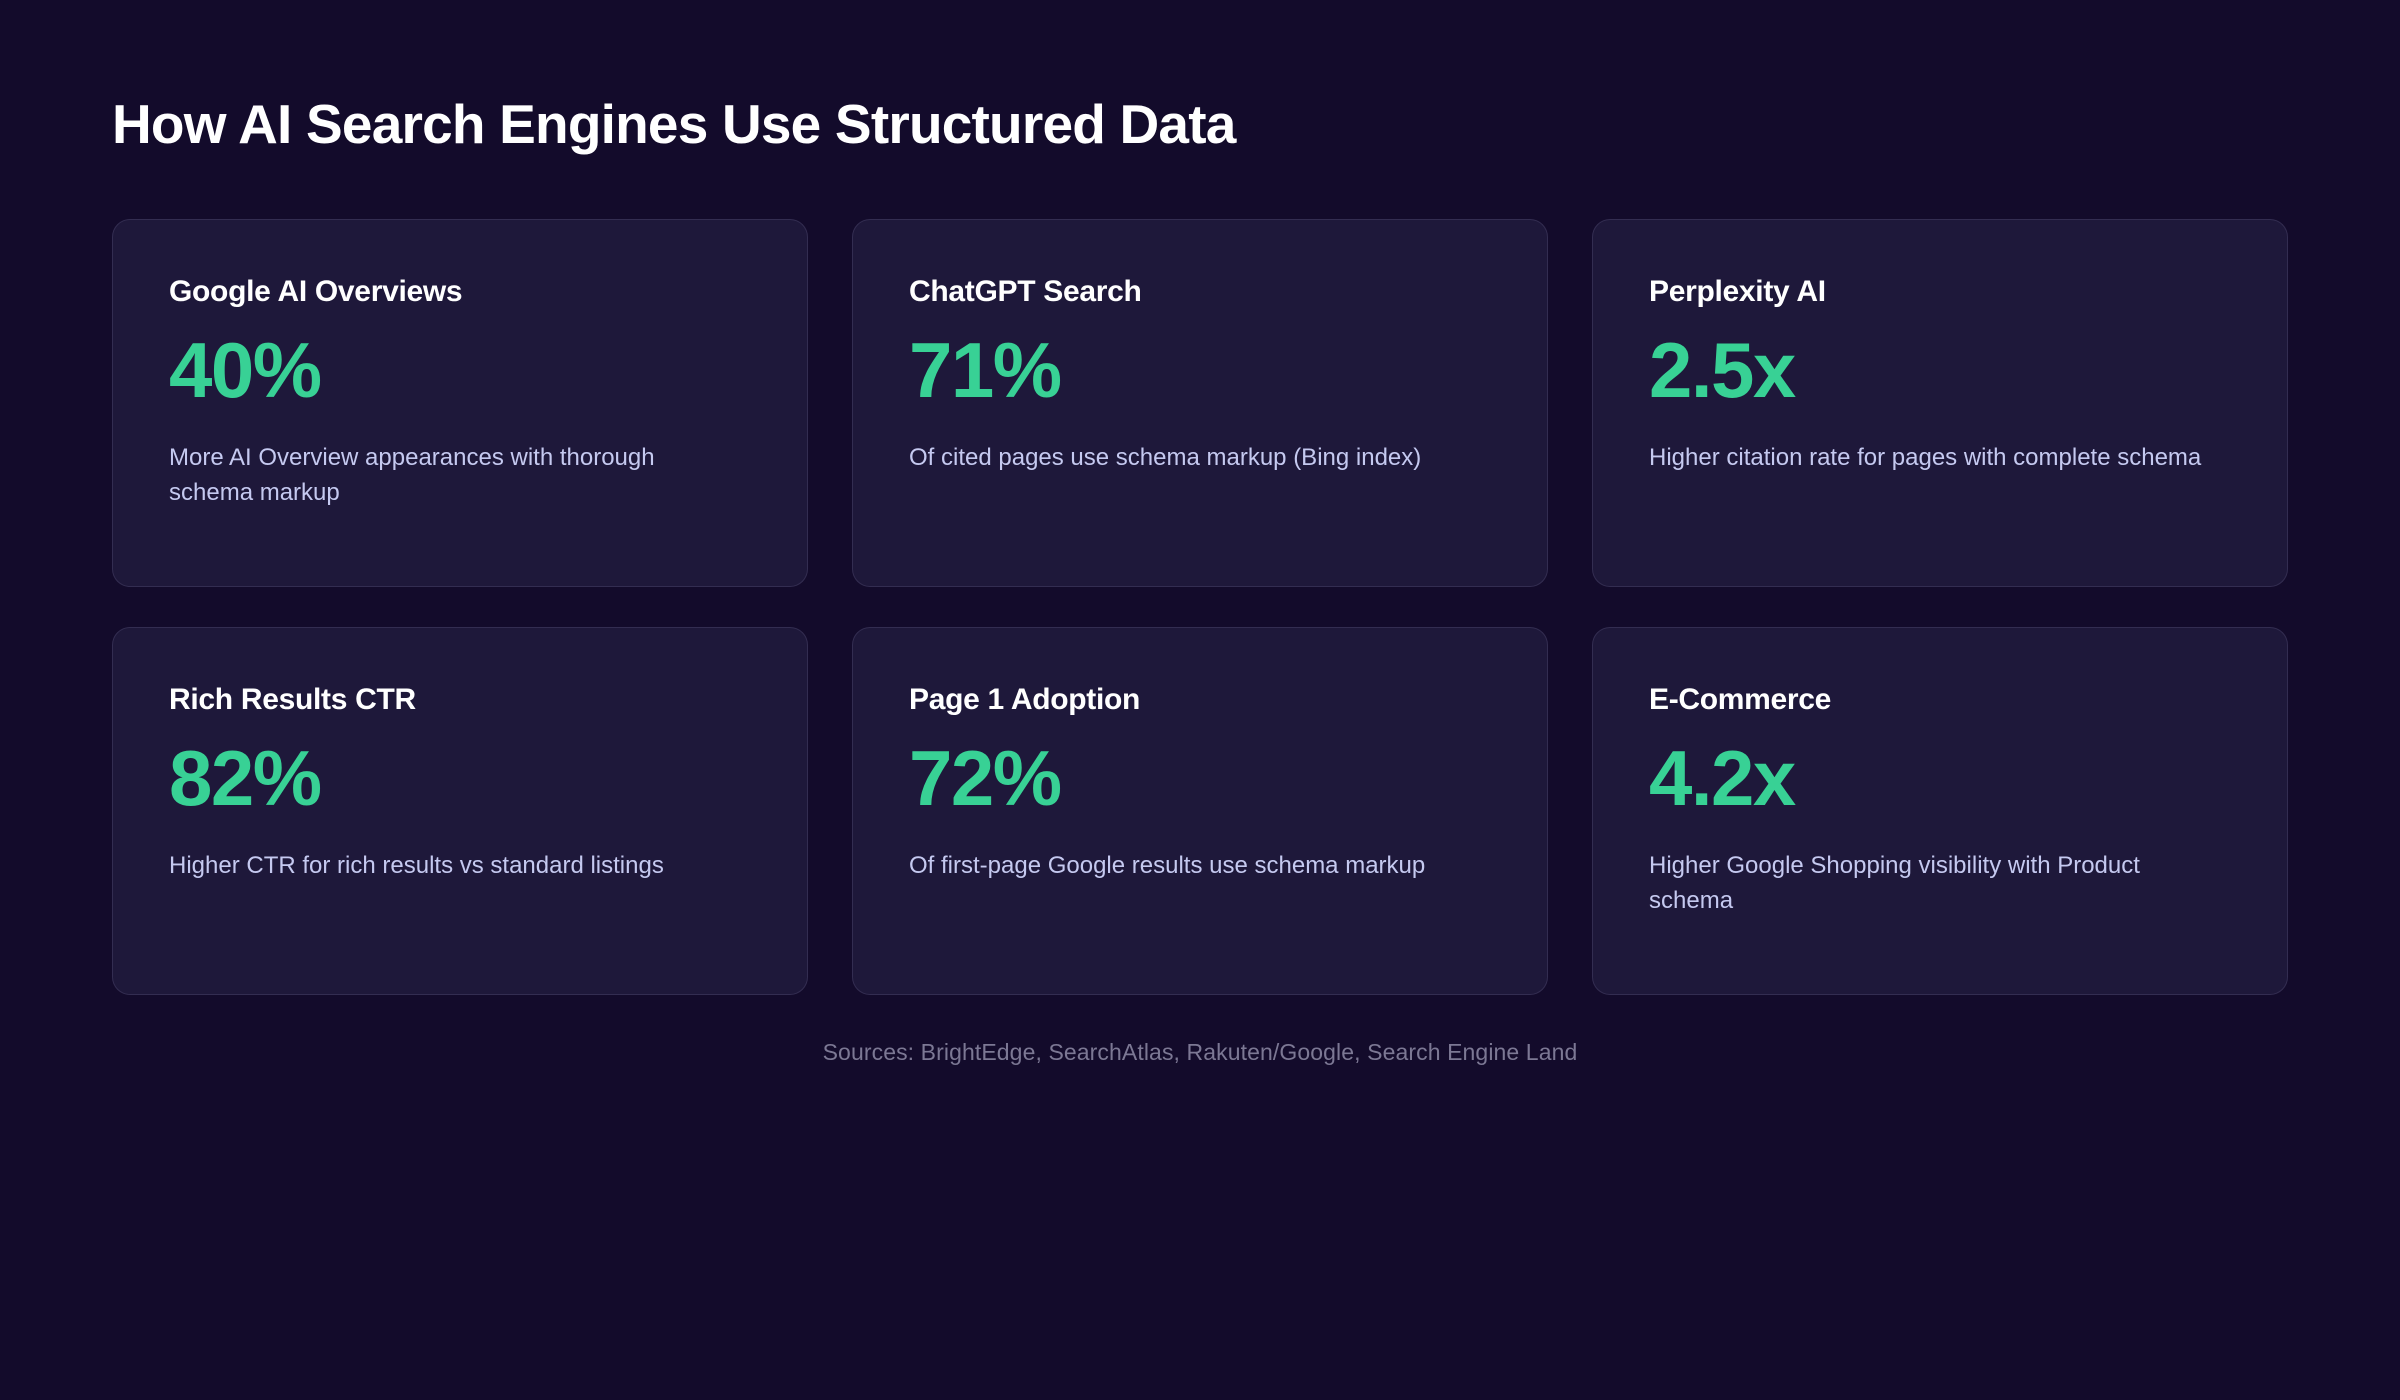  Describe the element at coordinates (985, 369) in the screenshot. I see `stat-card-value: 71%` at that location.